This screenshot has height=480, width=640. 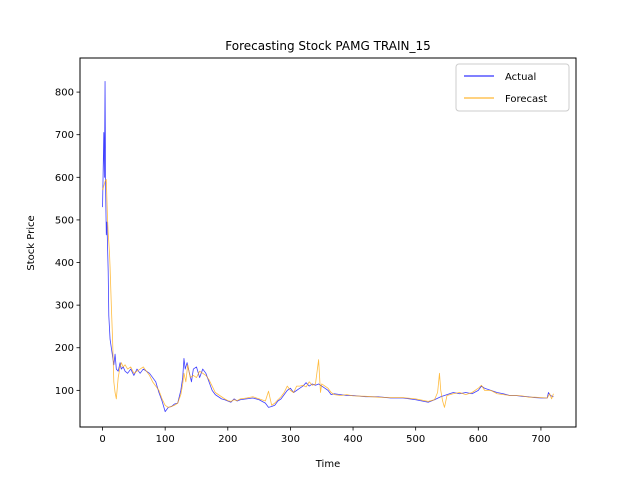 I want to click on y-axis: 100 200 300 400 500 600 700 800, so click(x=67, y=242).